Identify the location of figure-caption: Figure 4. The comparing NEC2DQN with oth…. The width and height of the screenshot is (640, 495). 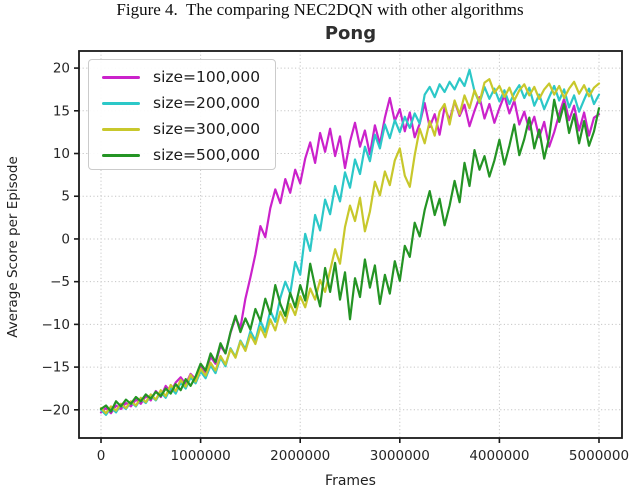
(320, 9).